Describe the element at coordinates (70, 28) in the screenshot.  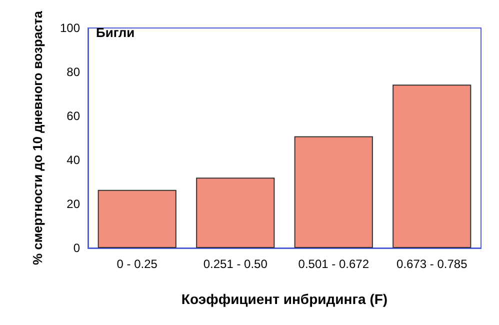
I see `y-tick-label: 100` at that location.